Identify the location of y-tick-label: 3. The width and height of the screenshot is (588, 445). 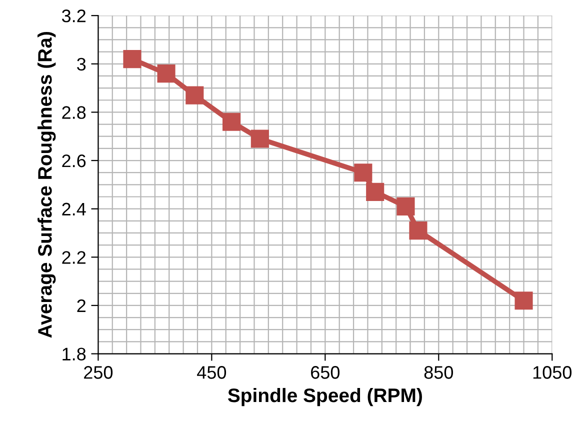
(81, 64).